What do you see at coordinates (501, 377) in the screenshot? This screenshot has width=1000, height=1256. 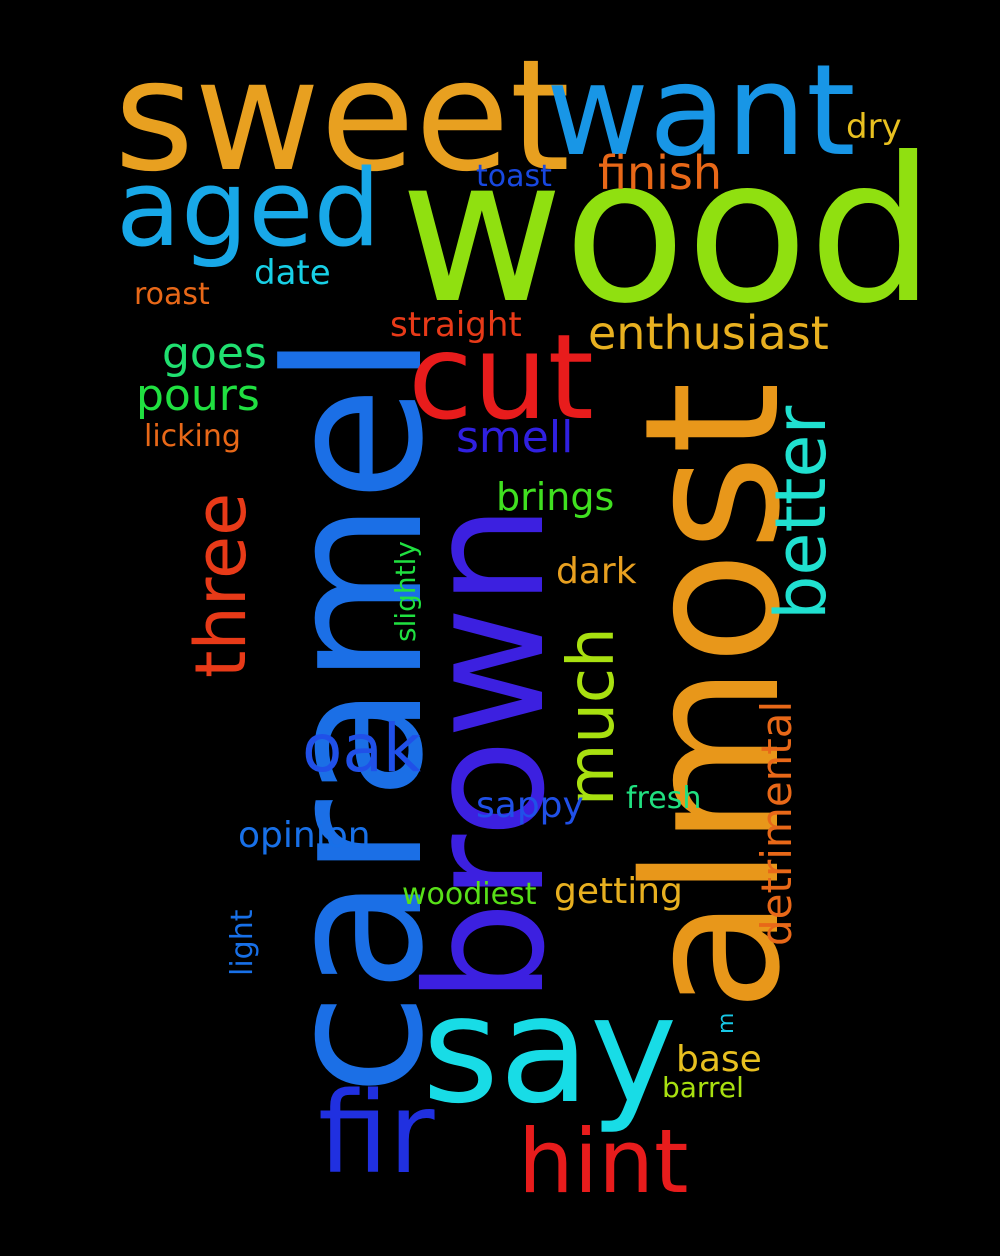 I see `word-cut: cut` at bounding box center [501, 377].